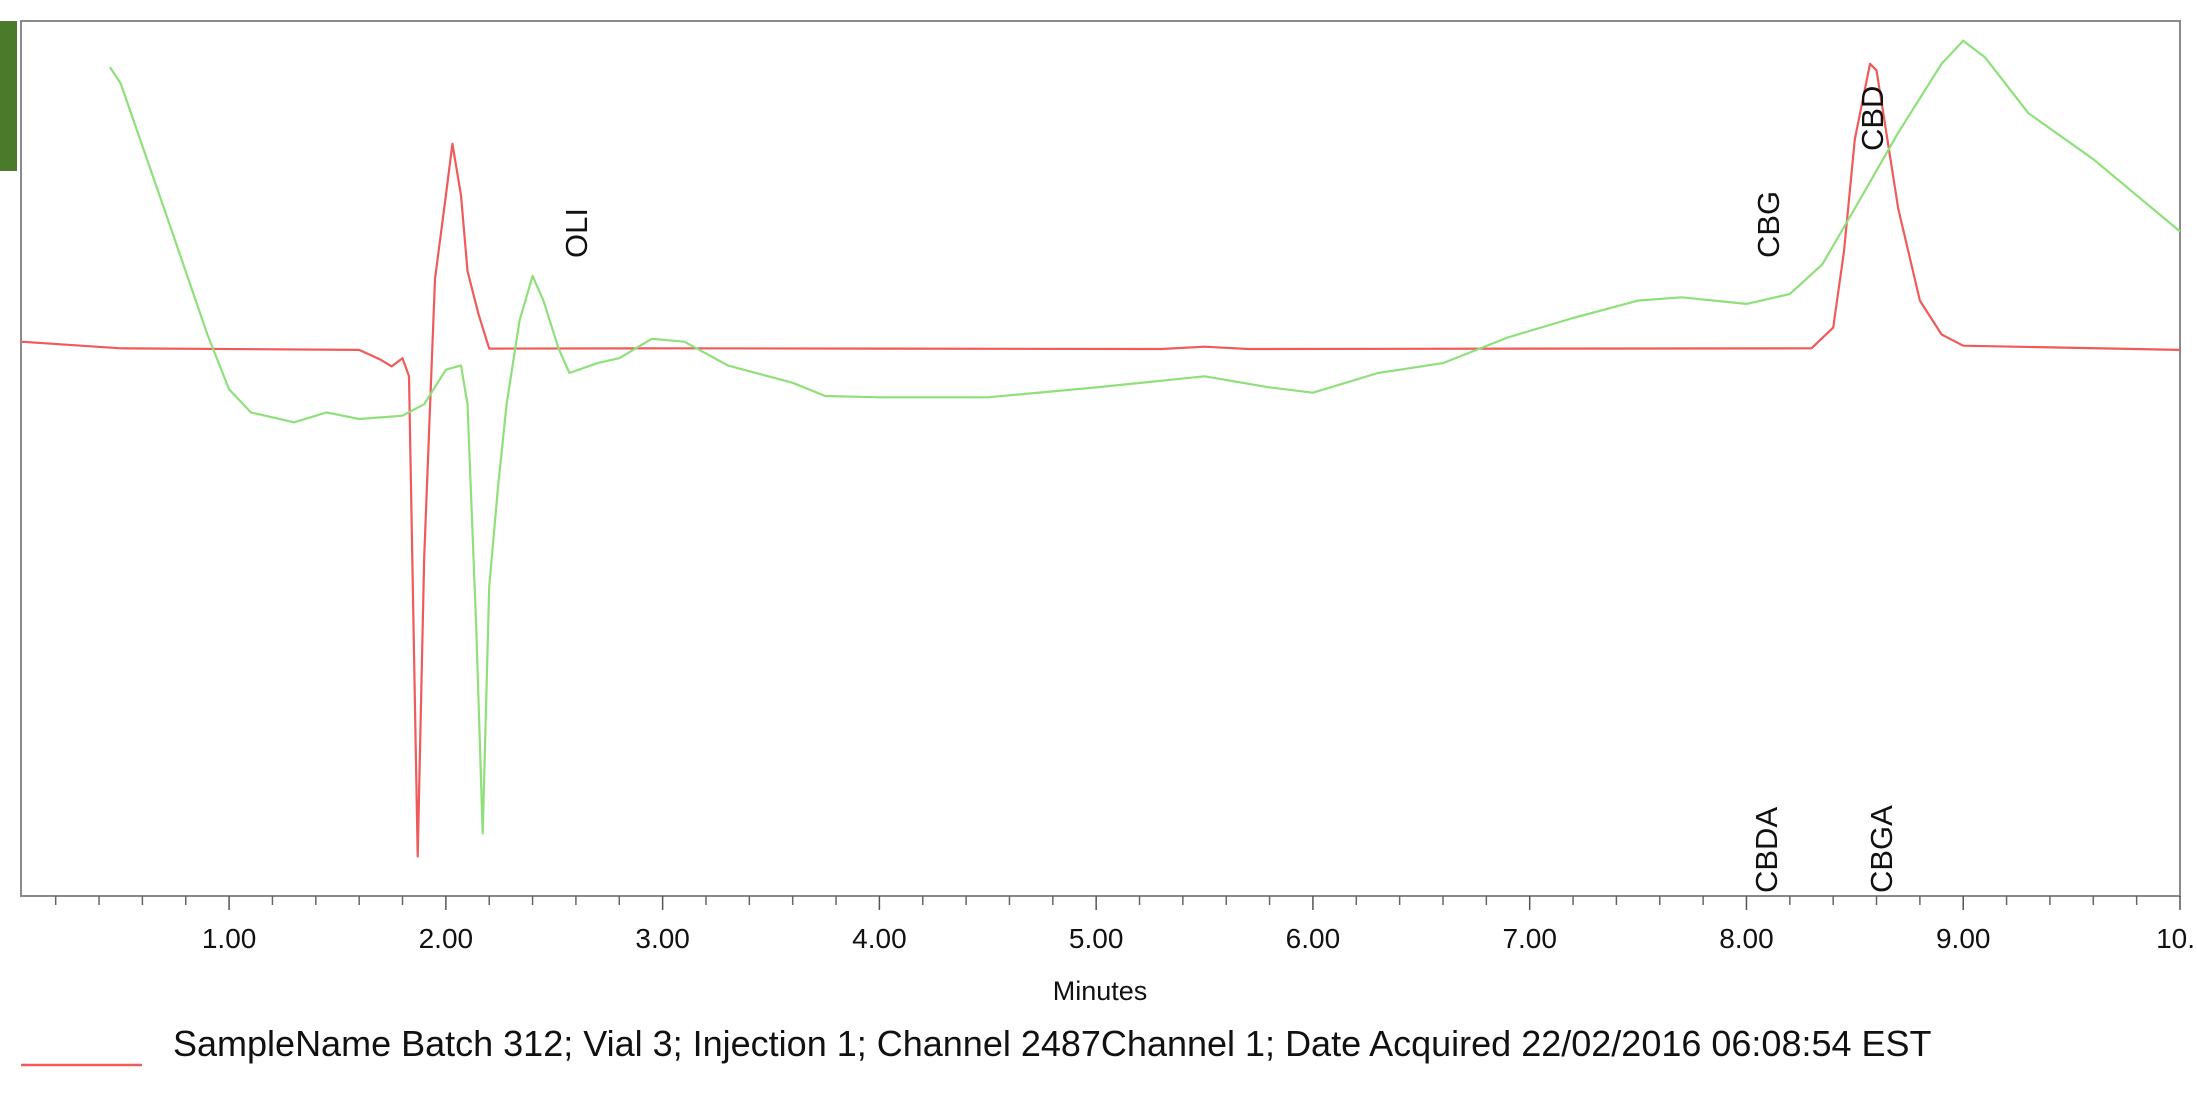  What do you see at coordinates (1963, 938) in the screenshot?
I see `x-tick-label: 9.00` at bounding box center [1963, 938].